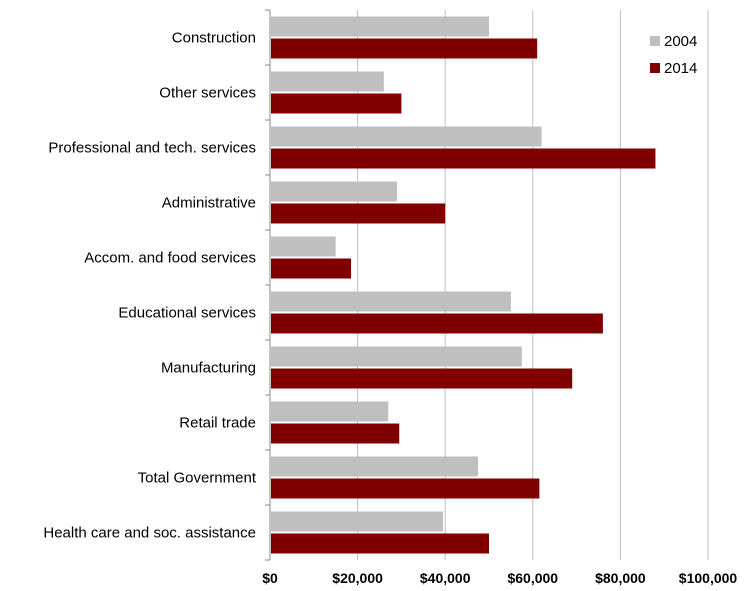  Describe the element at coordinates (445, 578) in the screenshot. I see `x-tick-label: $40,000` at that location.